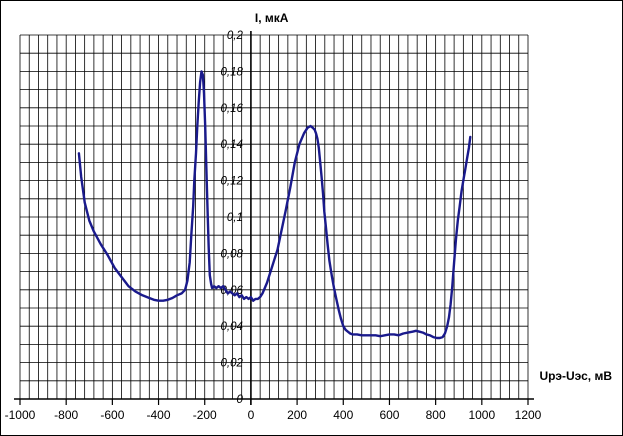 This screenshot has width=623, height=436. Describe the element at coordinates (481, 415) in the screenshot. I see `x-tick-label: 1000` at that location.